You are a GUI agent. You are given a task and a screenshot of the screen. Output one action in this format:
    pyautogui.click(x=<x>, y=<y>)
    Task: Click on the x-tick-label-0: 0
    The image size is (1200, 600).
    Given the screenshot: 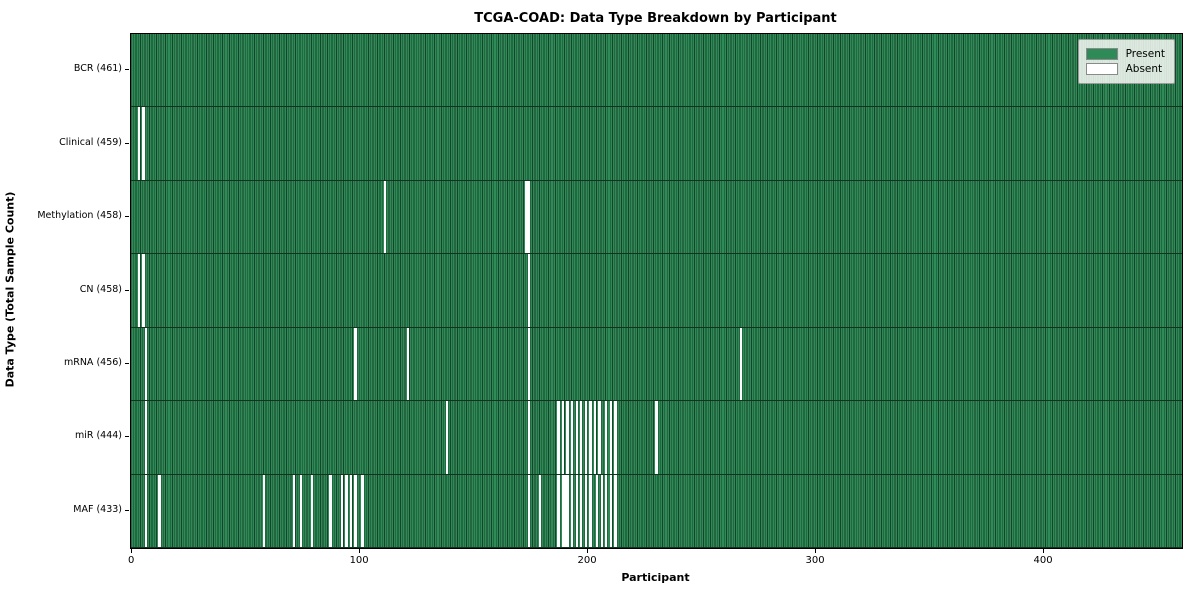 What is the action you would take?
    pyautogui.click(x=131, y=560)
    